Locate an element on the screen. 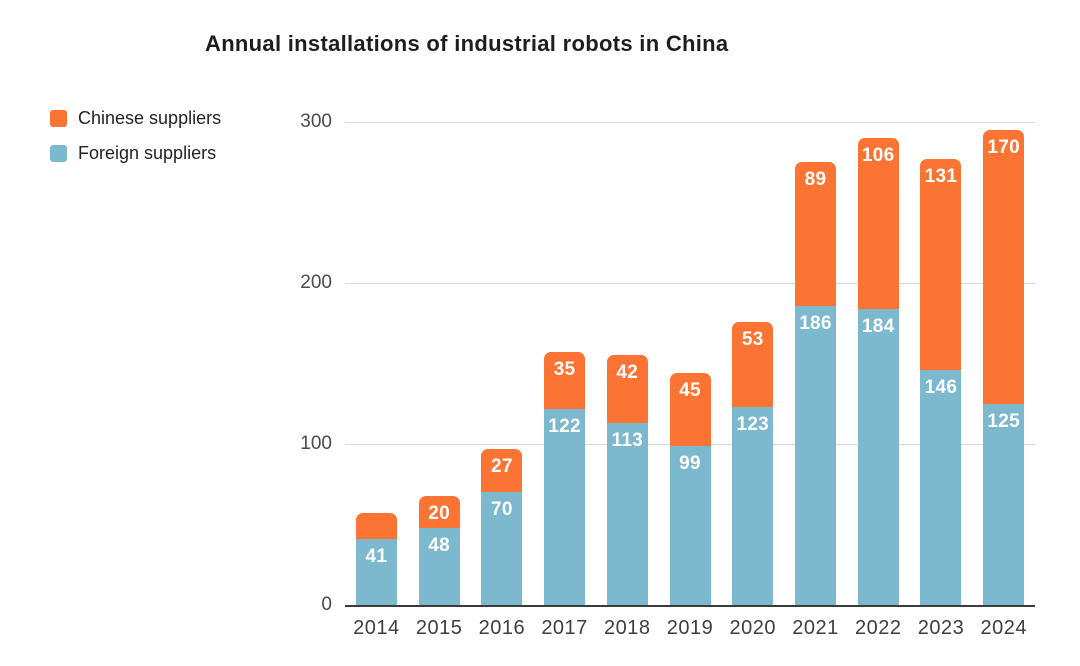  bar-segment-foreign-2019: 99 is located at coordinates (690, 525).